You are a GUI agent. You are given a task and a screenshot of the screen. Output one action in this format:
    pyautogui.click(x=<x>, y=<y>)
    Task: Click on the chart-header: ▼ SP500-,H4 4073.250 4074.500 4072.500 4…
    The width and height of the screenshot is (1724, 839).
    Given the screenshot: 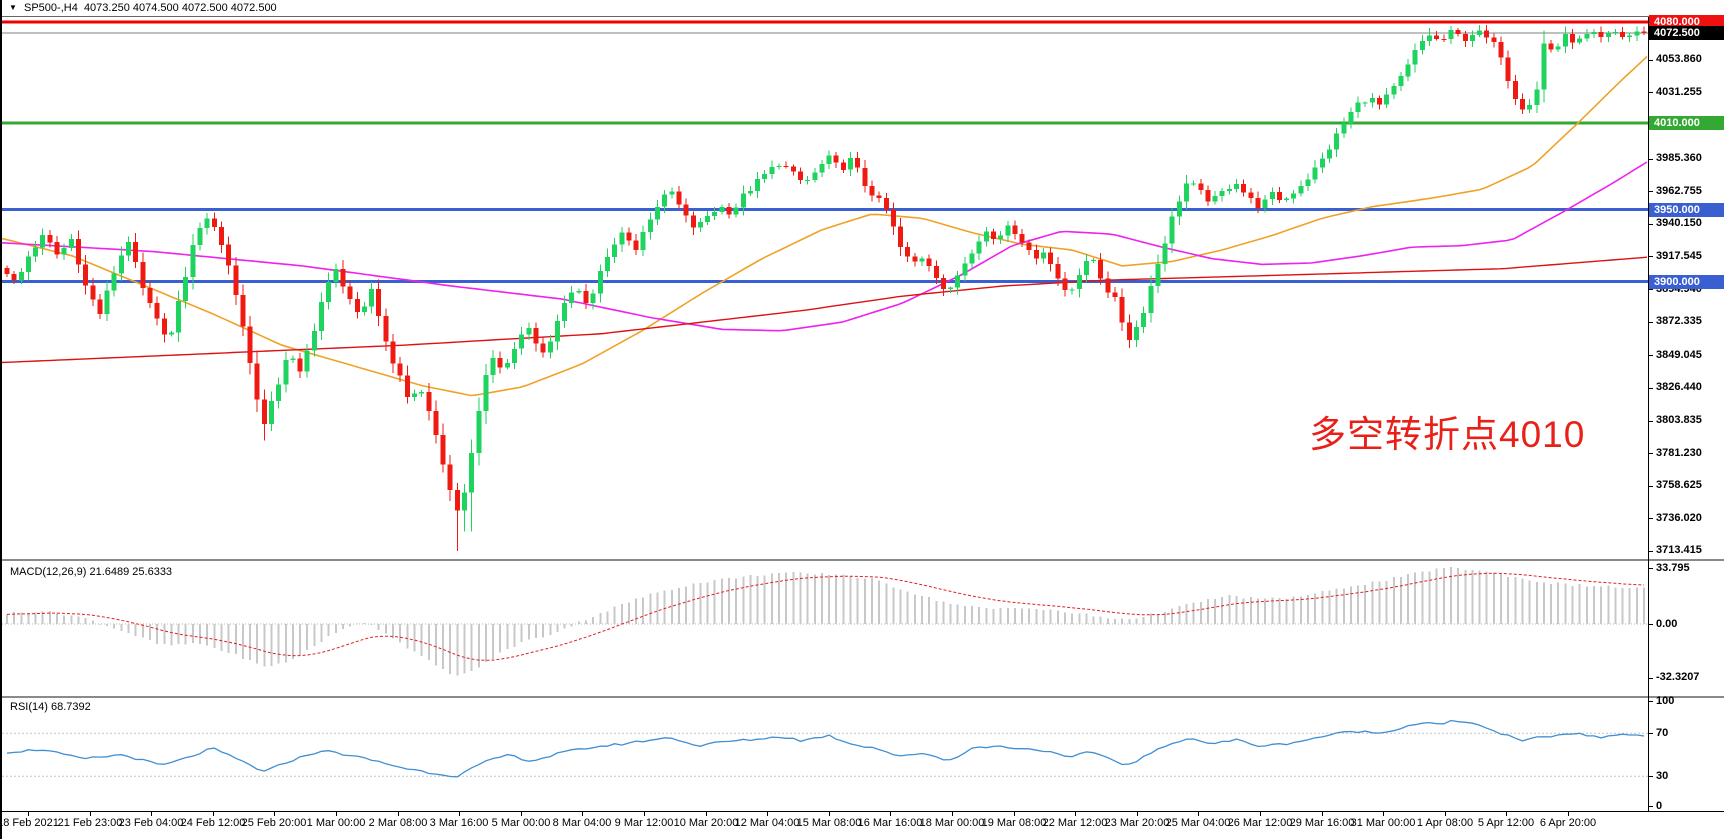 What is the action you would take?
    pyautogui.click(x=863, y=8)
    